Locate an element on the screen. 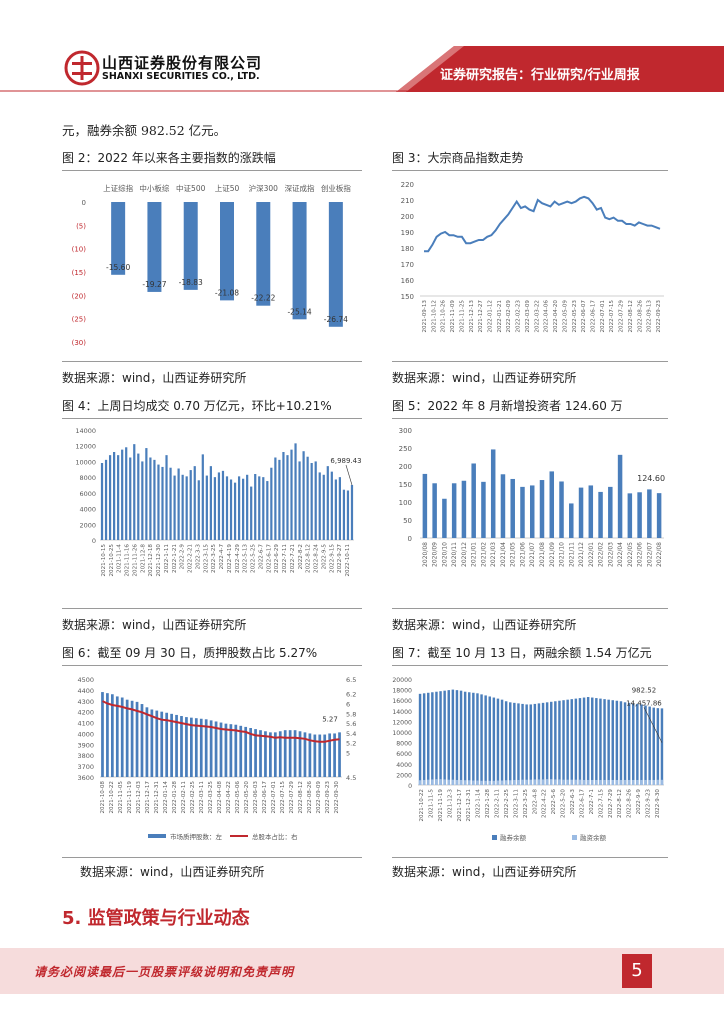  x-tick-label: 2021-11-05 is located at coordinates (121, 797).